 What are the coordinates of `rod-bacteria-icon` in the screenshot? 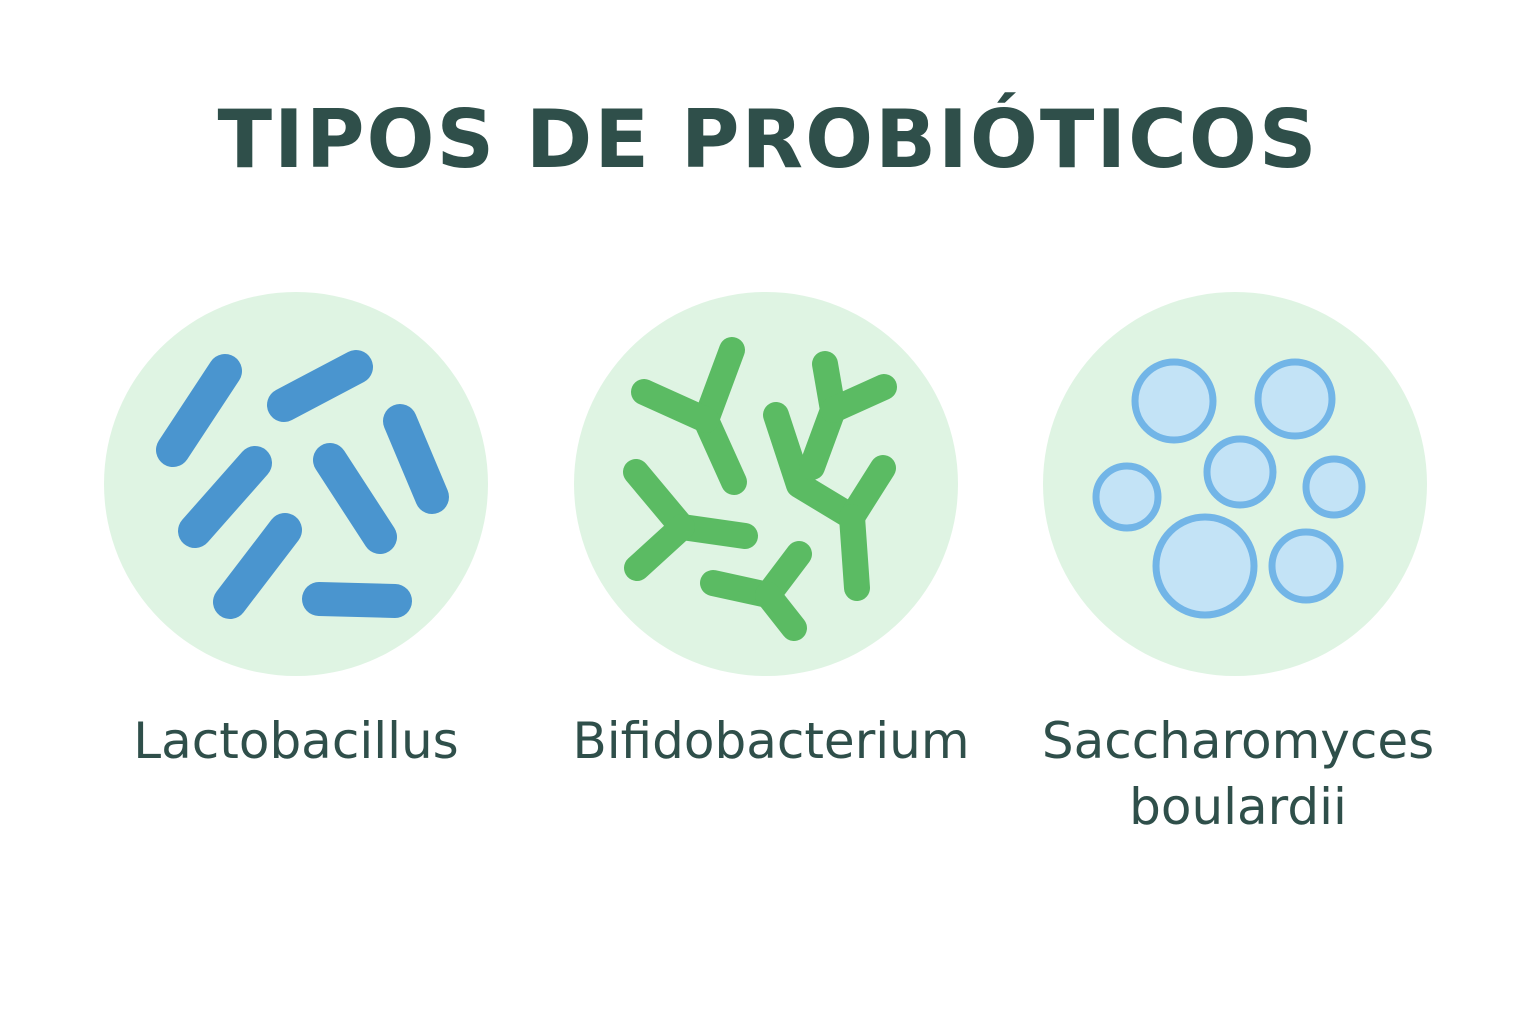 It's located at (296, 484).